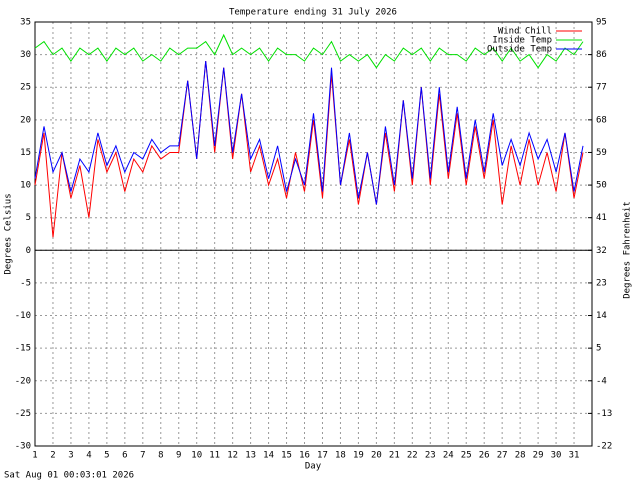 The image size is (640, 480). What do you see at coordinates (525, 32) in the screenshot?
I see `legend-label: Wind Chill` at bounding box center [525, 32].